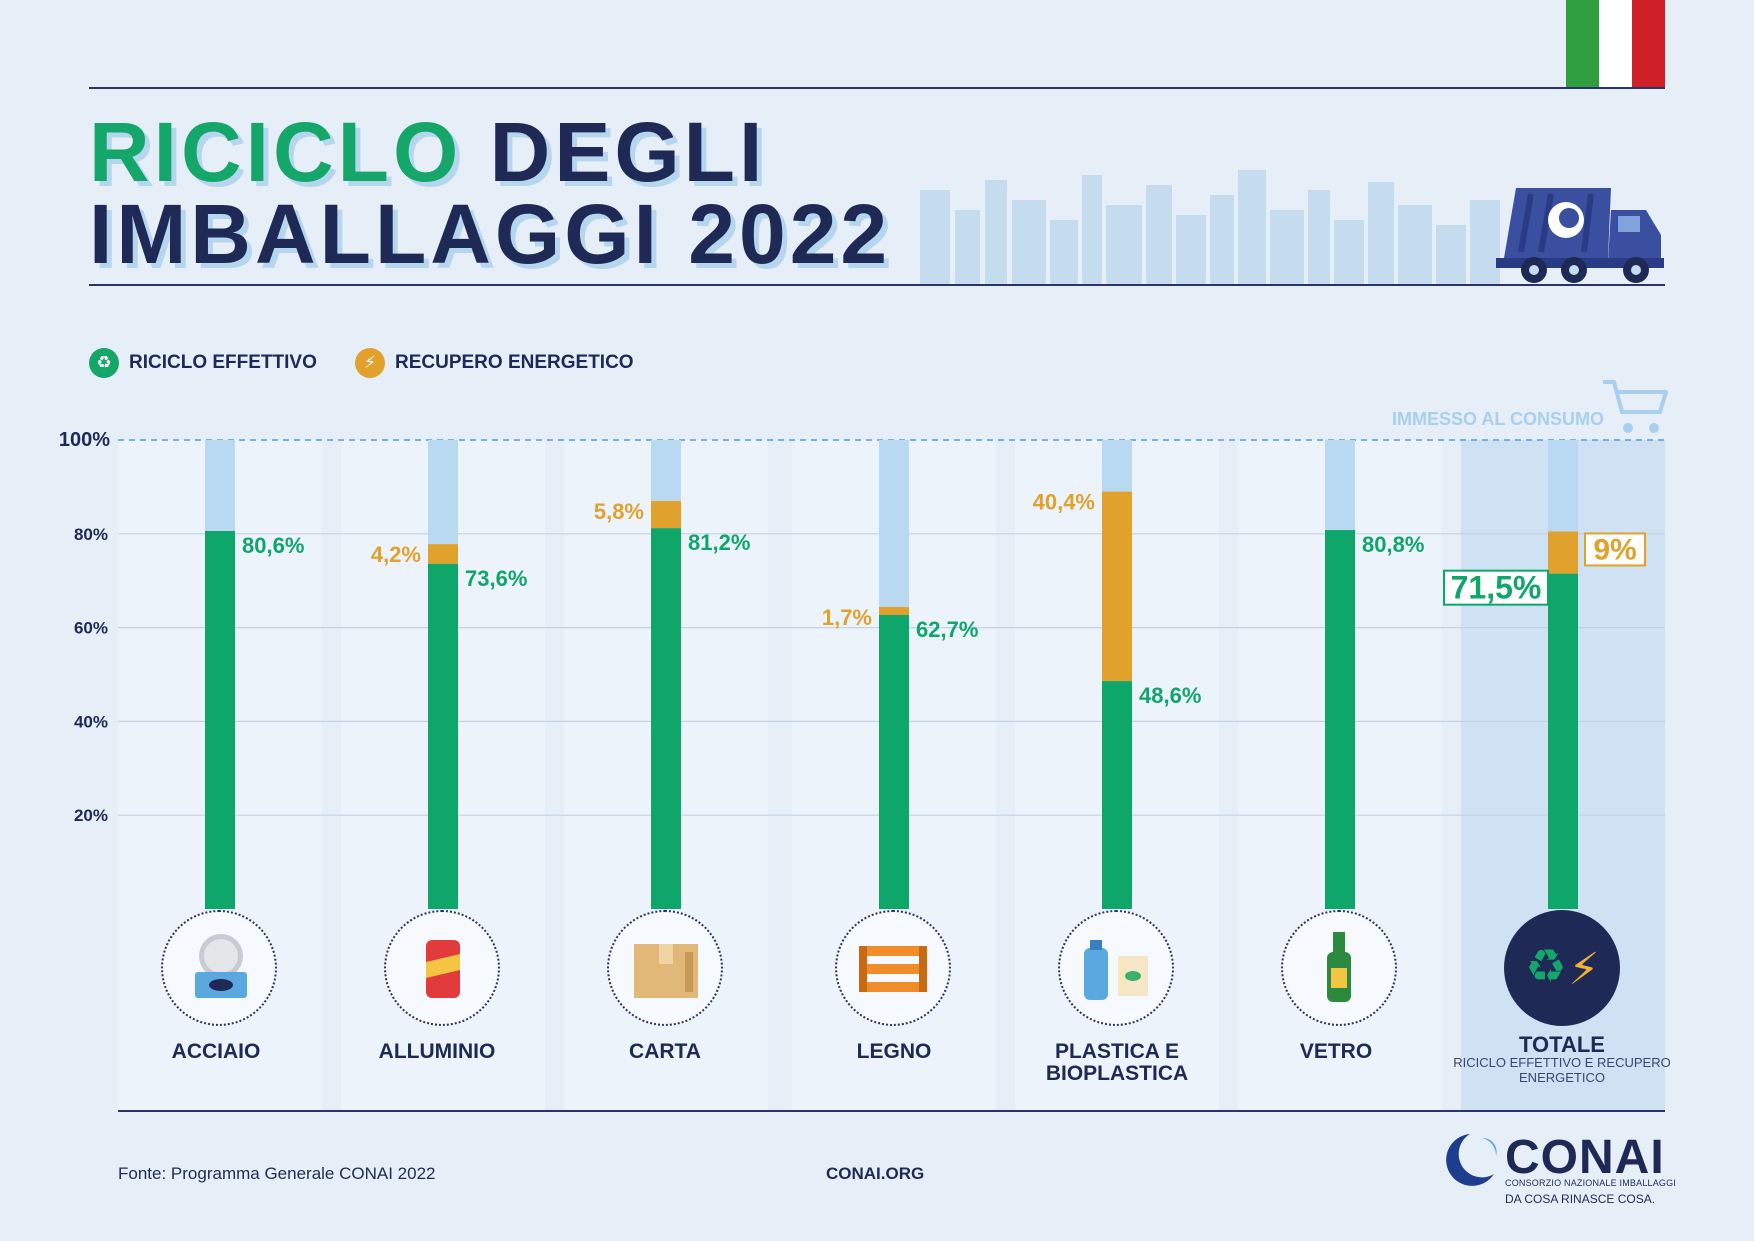 The width and height of the screenshot is (1754, 1241). What do you see at coordinates (1635, 397) in the screenshot?
I see `cart-body` at bounding box center [1635, 397].